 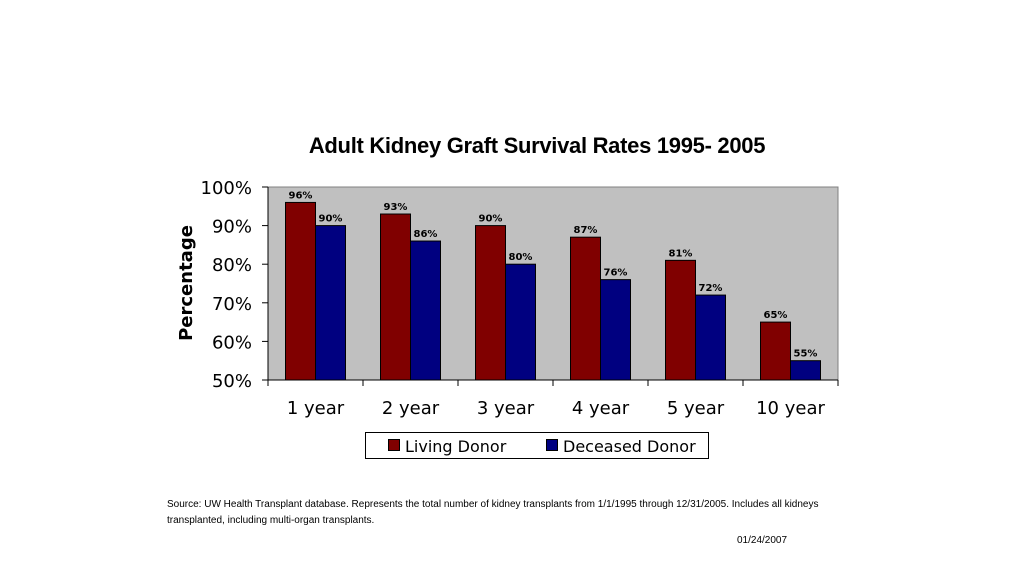 I want to click on x-tick-label: 3 year, so click(x=506, y=408).